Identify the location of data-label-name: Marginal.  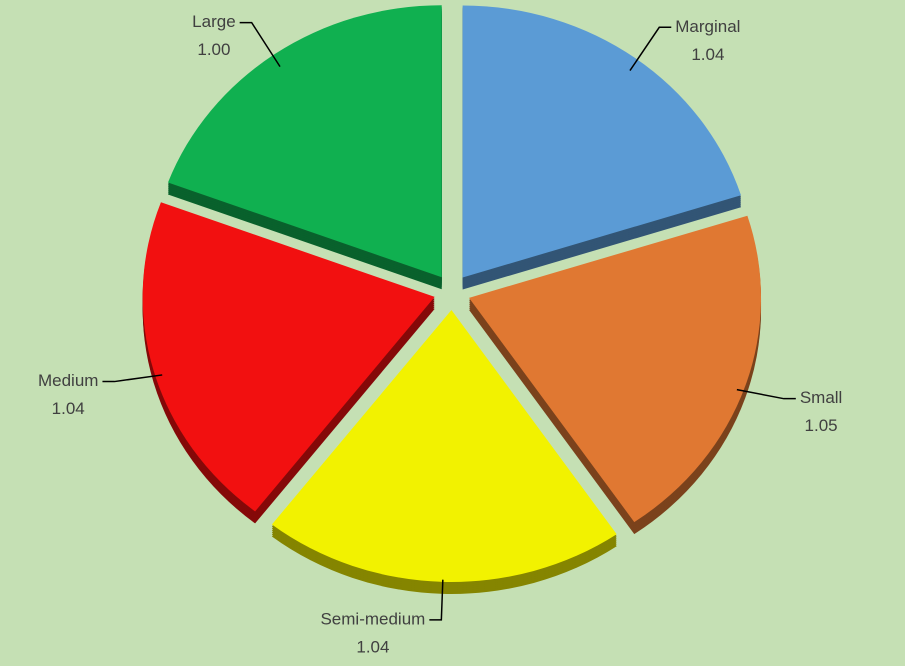
(707, 26).